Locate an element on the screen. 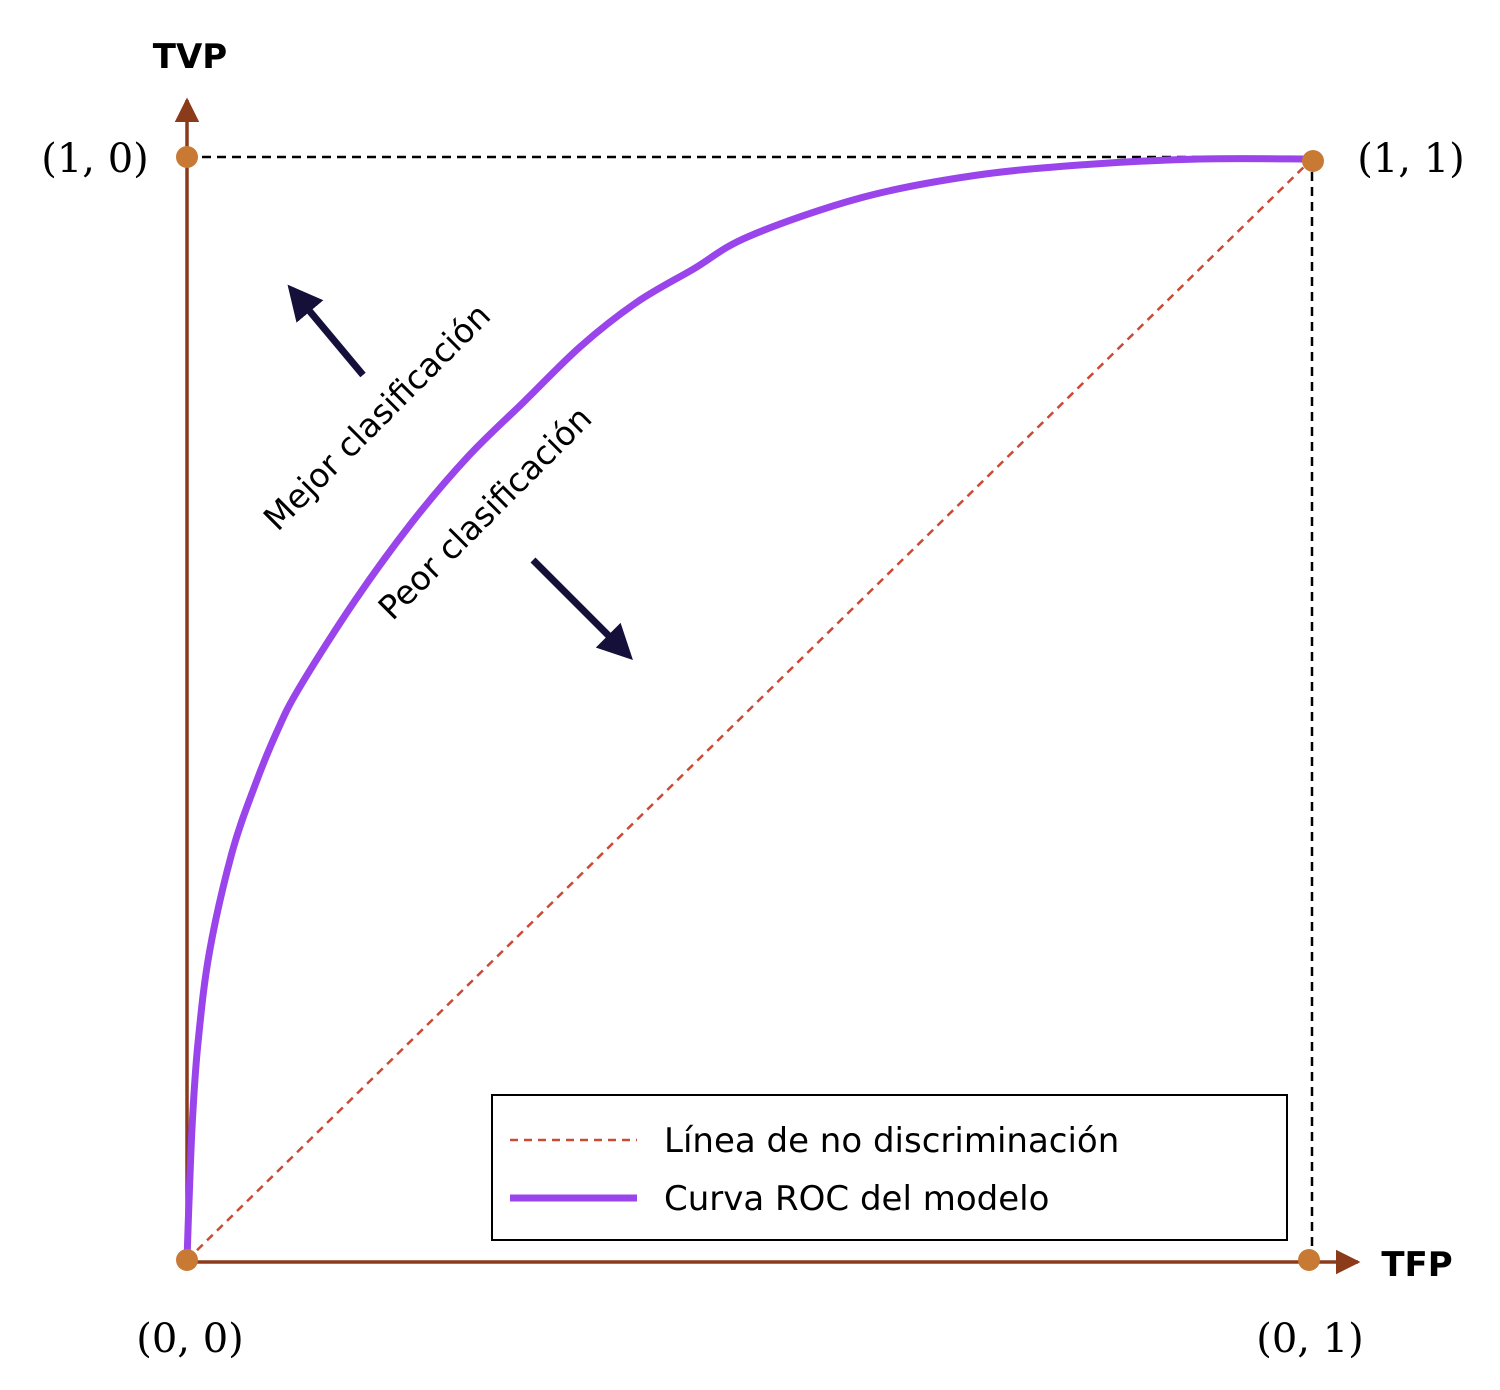  legend-label-roc-curve: Curva ROC del modelo is located at coordinates (856, 1199).